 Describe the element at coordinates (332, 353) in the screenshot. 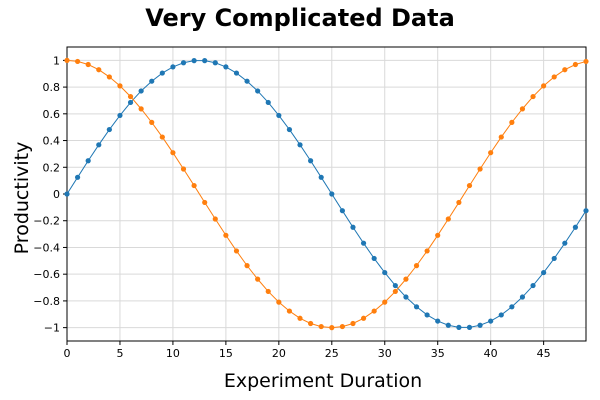

I see `x-tick-label: 25` at that location.